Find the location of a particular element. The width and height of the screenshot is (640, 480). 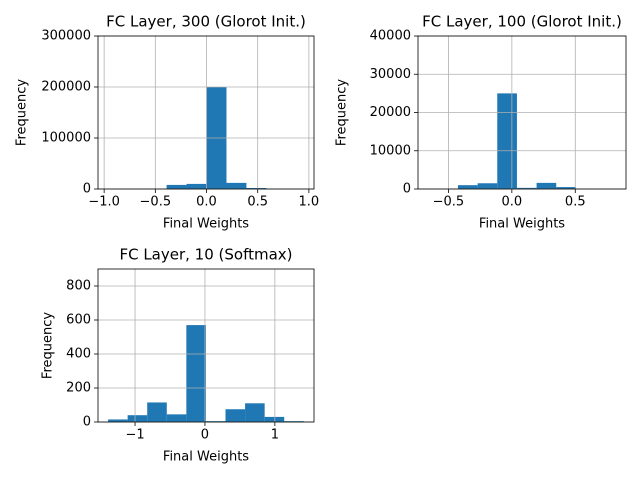

y-tick-label: 400 is located at coordinates (78, 354).